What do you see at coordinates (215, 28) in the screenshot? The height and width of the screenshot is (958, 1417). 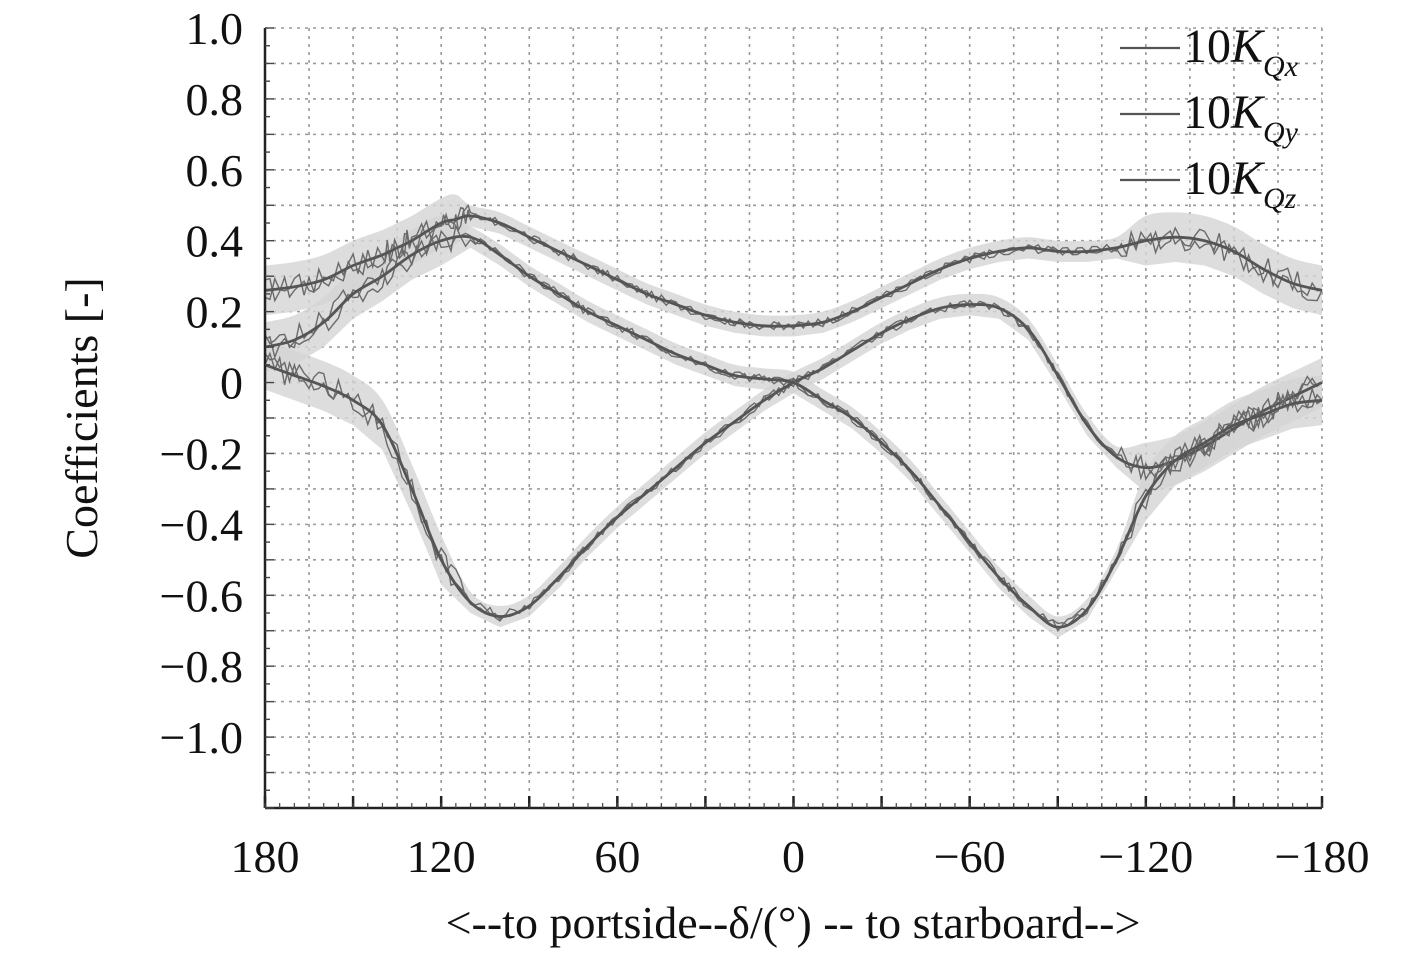 I see `y-tick-label: 1.0` at bounding box center [215, 28].